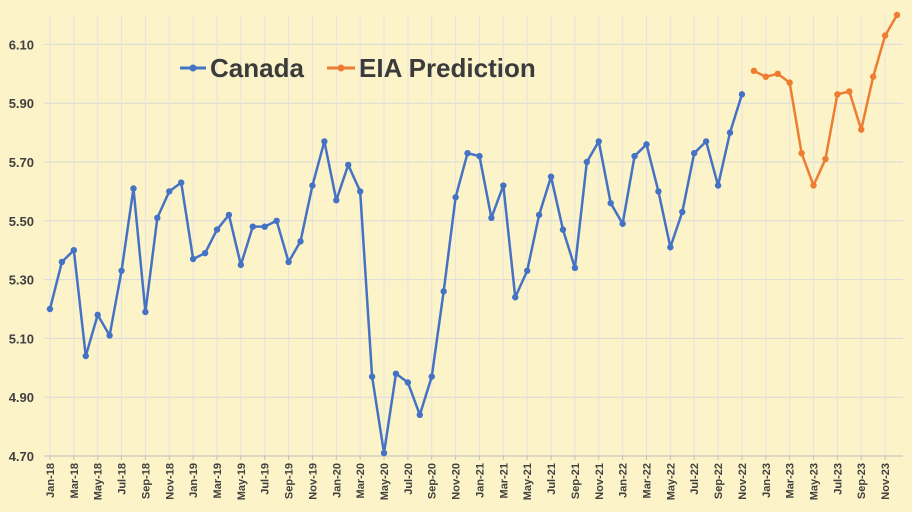  I want to click on x-tick-label: Mar-18, so click(75, 480).